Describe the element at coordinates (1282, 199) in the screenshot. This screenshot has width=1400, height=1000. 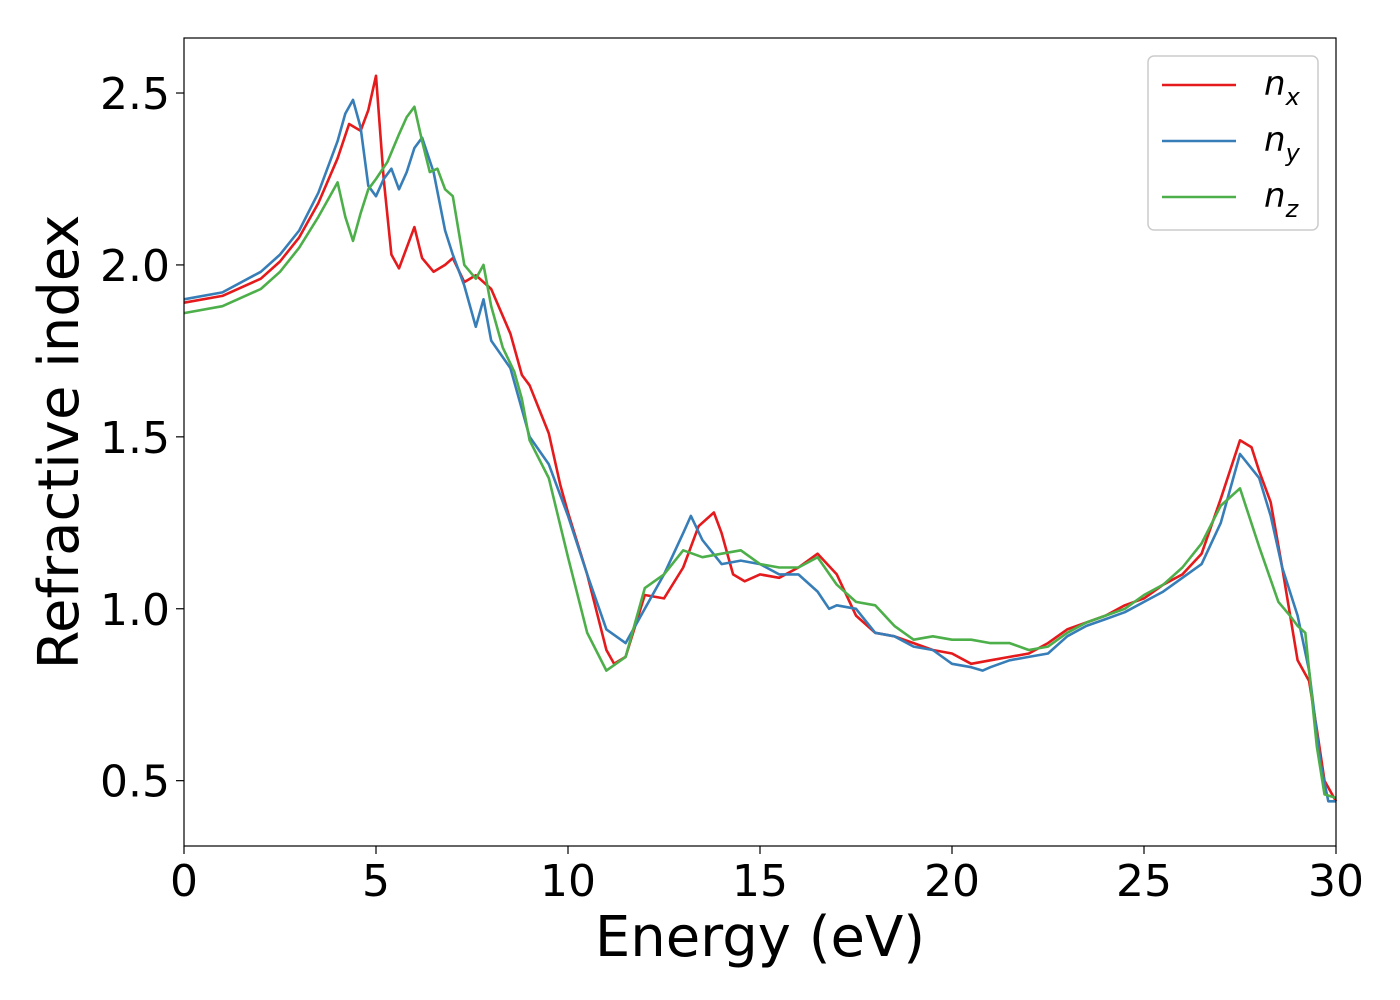
I see `legend-label-z: nz` at that location.